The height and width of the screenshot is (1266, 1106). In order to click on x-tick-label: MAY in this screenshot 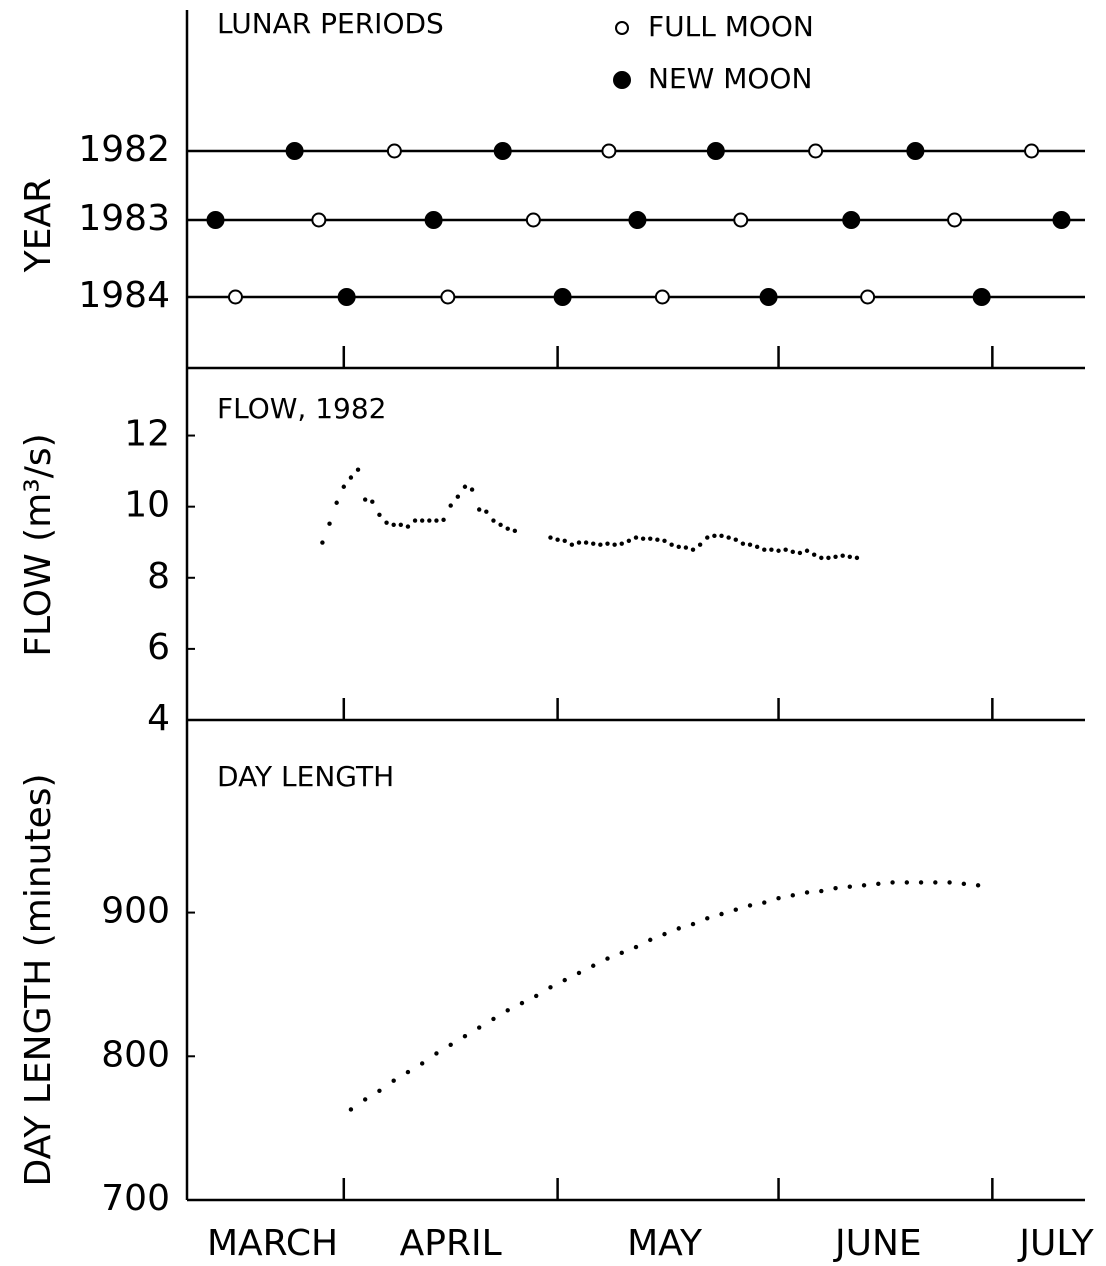, I will do `click(665, 1243)`.